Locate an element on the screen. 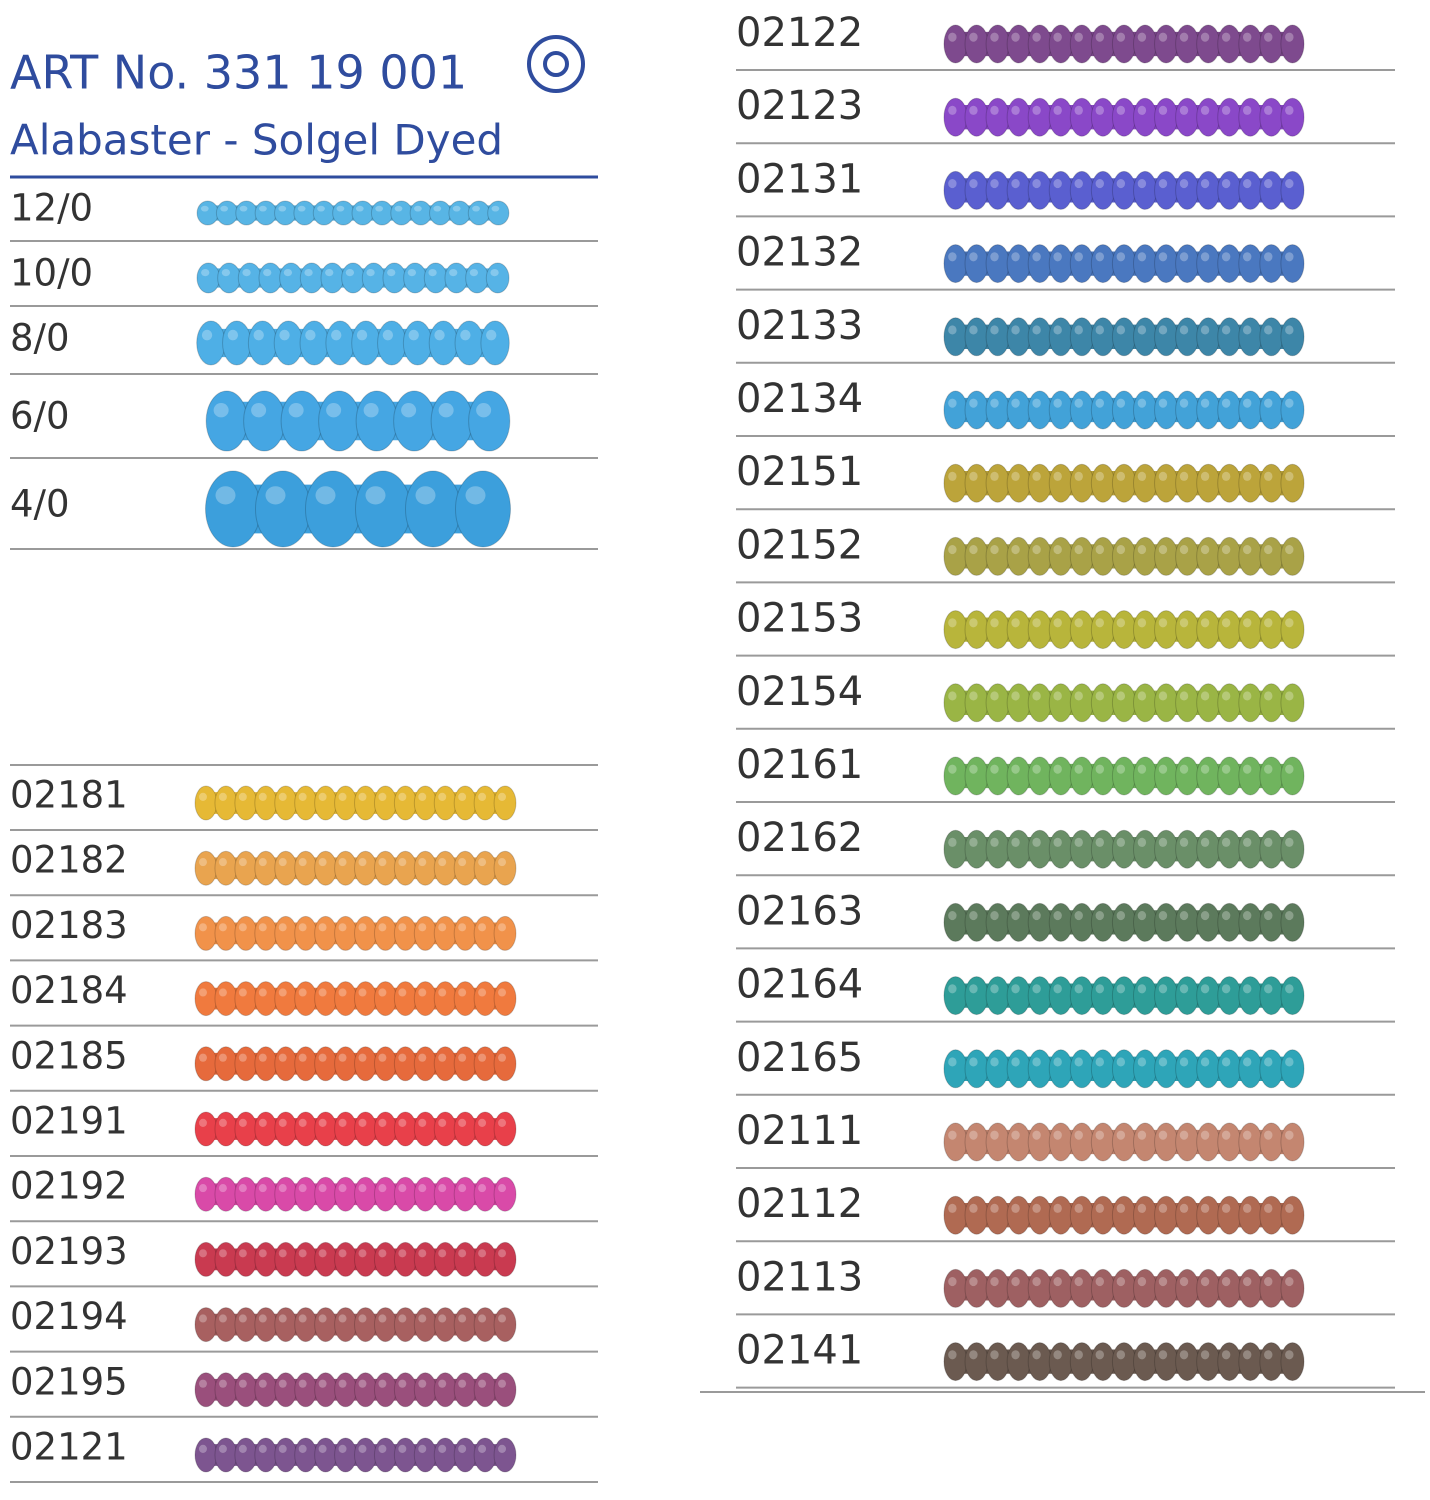  color-code: 02185 is located at coordinates (69, 1055).